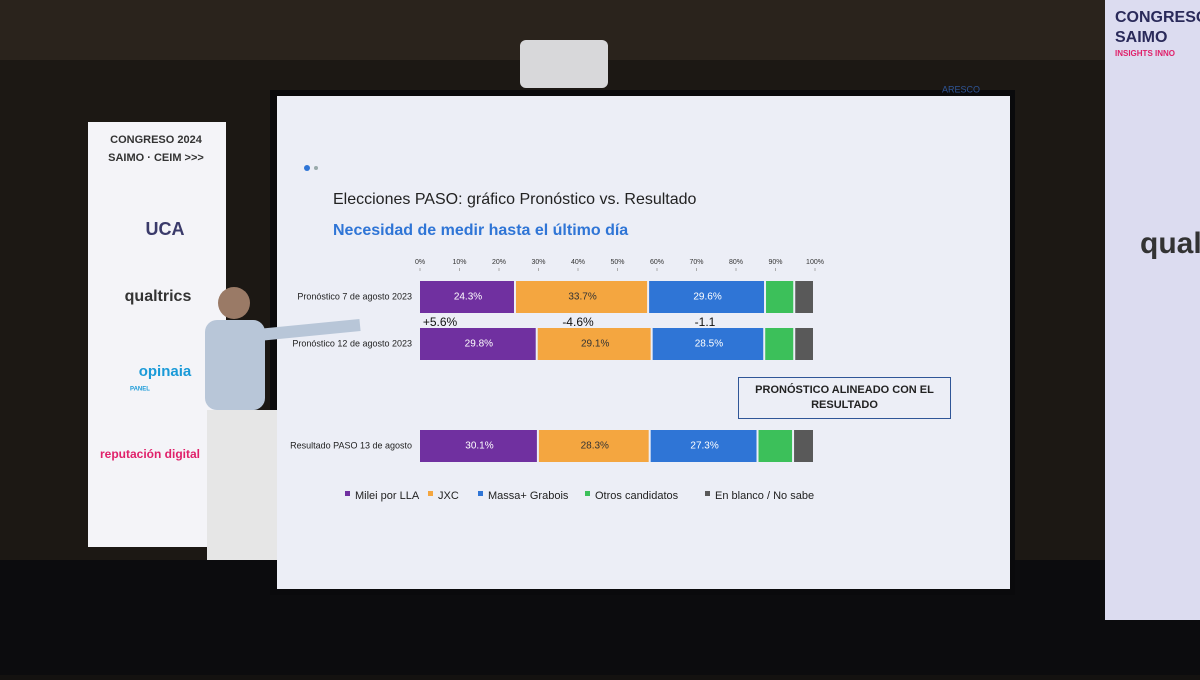 The image size is (1200, 680). I want to click on legend-label: En blanco / No sabe, so click(764, 496).